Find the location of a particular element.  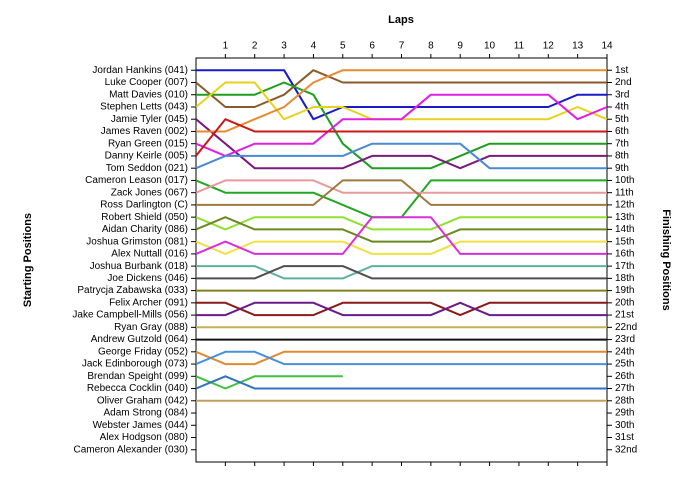

y2-tick-label: 20th is located at coordinates (624, 302).